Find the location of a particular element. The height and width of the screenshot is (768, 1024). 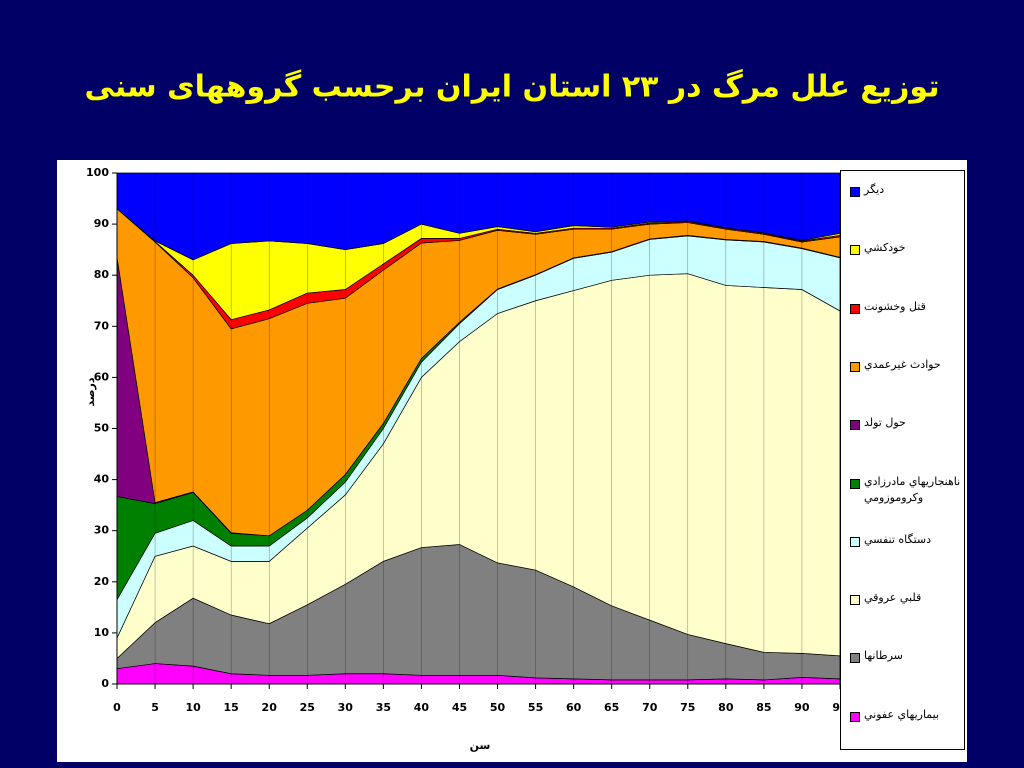

legend-item: ديگر is located at coordinates (906, 190).